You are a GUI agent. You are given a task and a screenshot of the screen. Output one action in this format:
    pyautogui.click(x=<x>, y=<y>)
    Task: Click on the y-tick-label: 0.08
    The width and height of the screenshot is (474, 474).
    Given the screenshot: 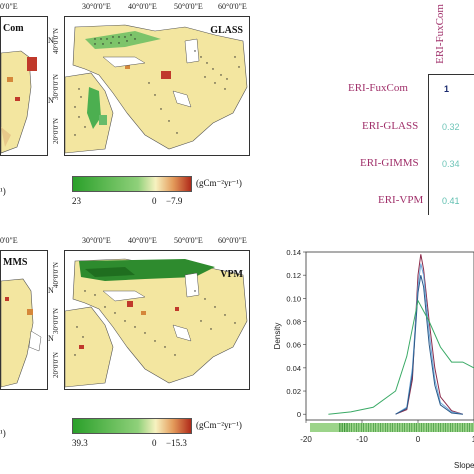 What is the action you would take?
    pyautogui.click(x=293, y=322)
    